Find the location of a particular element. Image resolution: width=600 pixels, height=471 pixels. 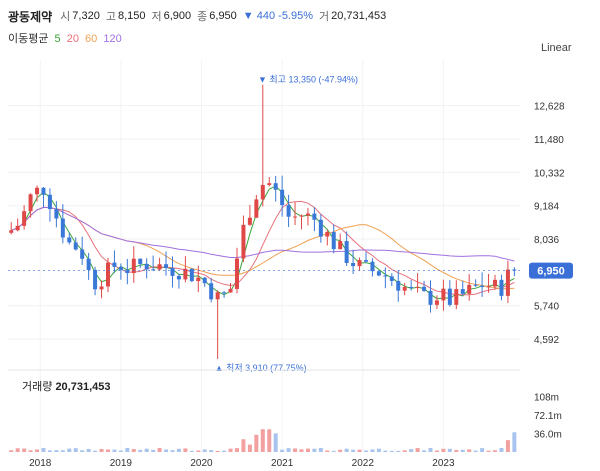

y-tick-label: 11,480 is located at coordinates (549, 140).